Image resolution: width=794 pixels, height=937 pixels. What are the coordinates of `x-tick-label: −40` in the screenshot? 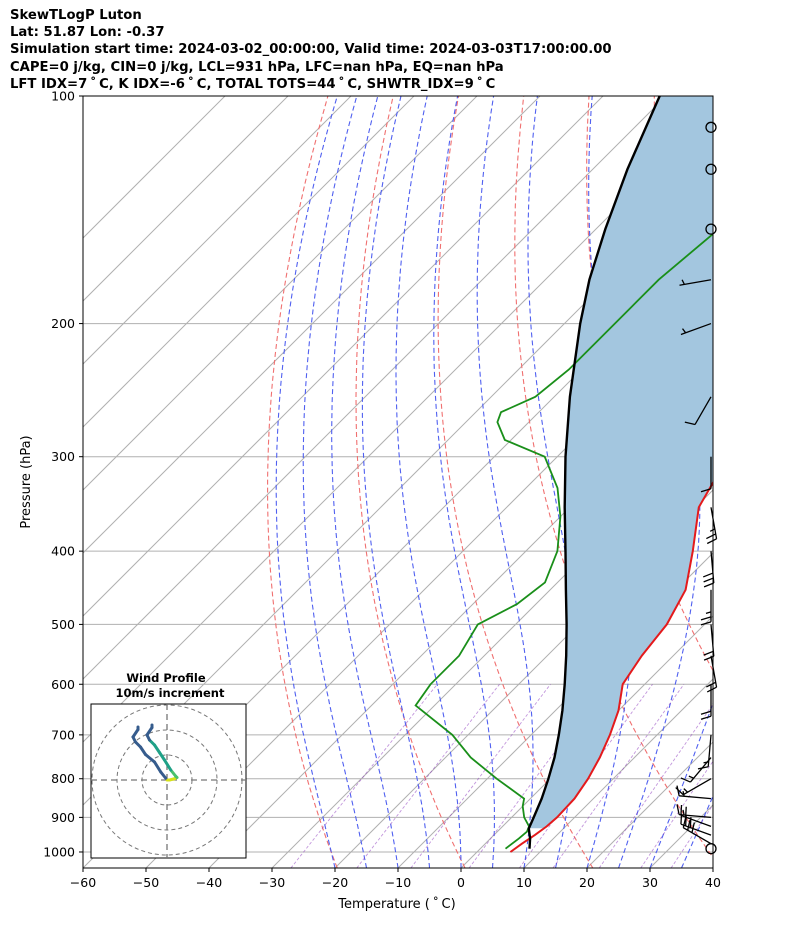 It's located at (209, 882).